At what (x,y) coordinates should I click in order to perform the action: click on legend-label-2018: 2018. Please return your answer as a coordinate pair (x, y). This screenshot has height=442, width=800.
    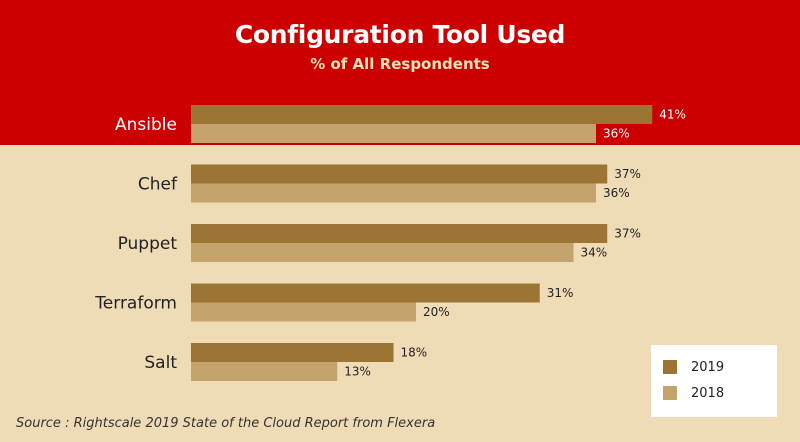
    Looking at the image, I should click on (708, 393).